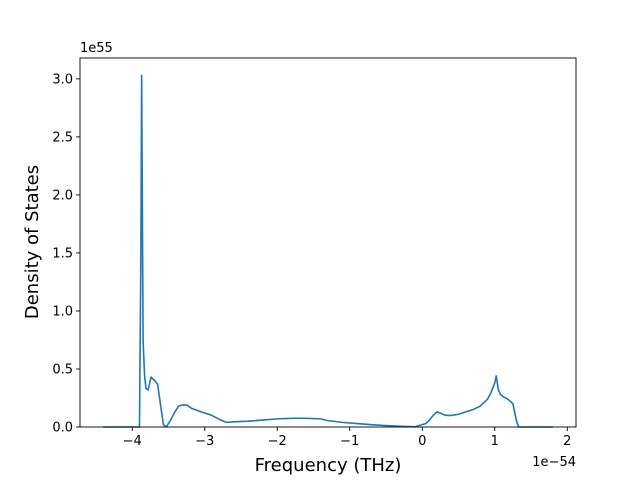  What do you see at coordinates (62, 253) in the screenshot?
I see `y-tick-label: 1.5` at bounding box center [62, 253].